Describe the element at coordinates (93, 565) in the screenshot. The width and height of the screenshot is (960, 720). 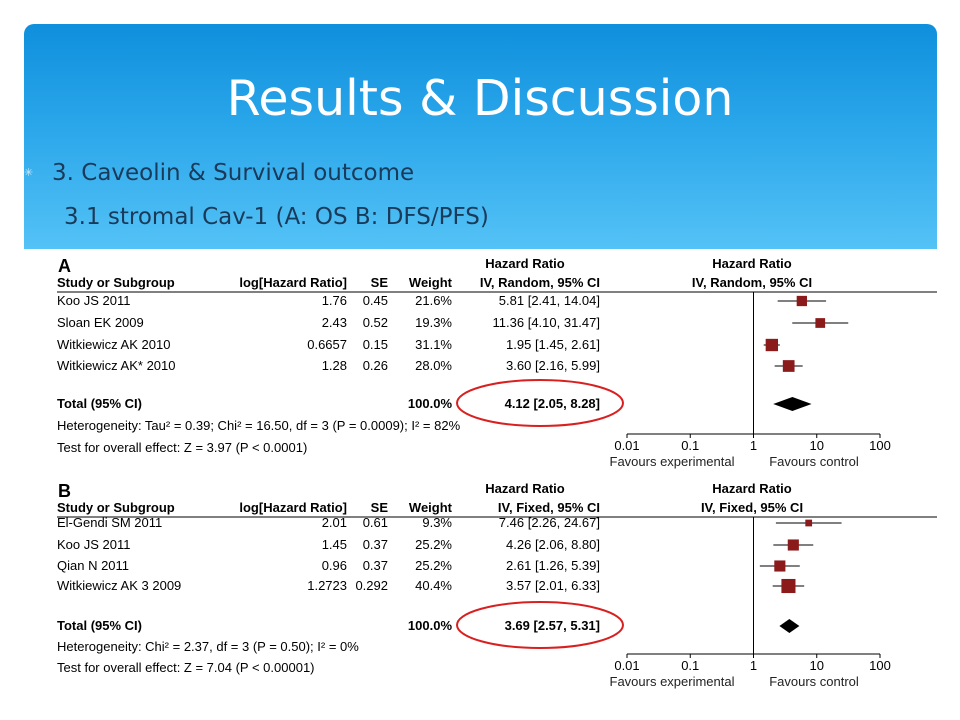
I see `panel-b-study-name: Qian N 2011` at that location.